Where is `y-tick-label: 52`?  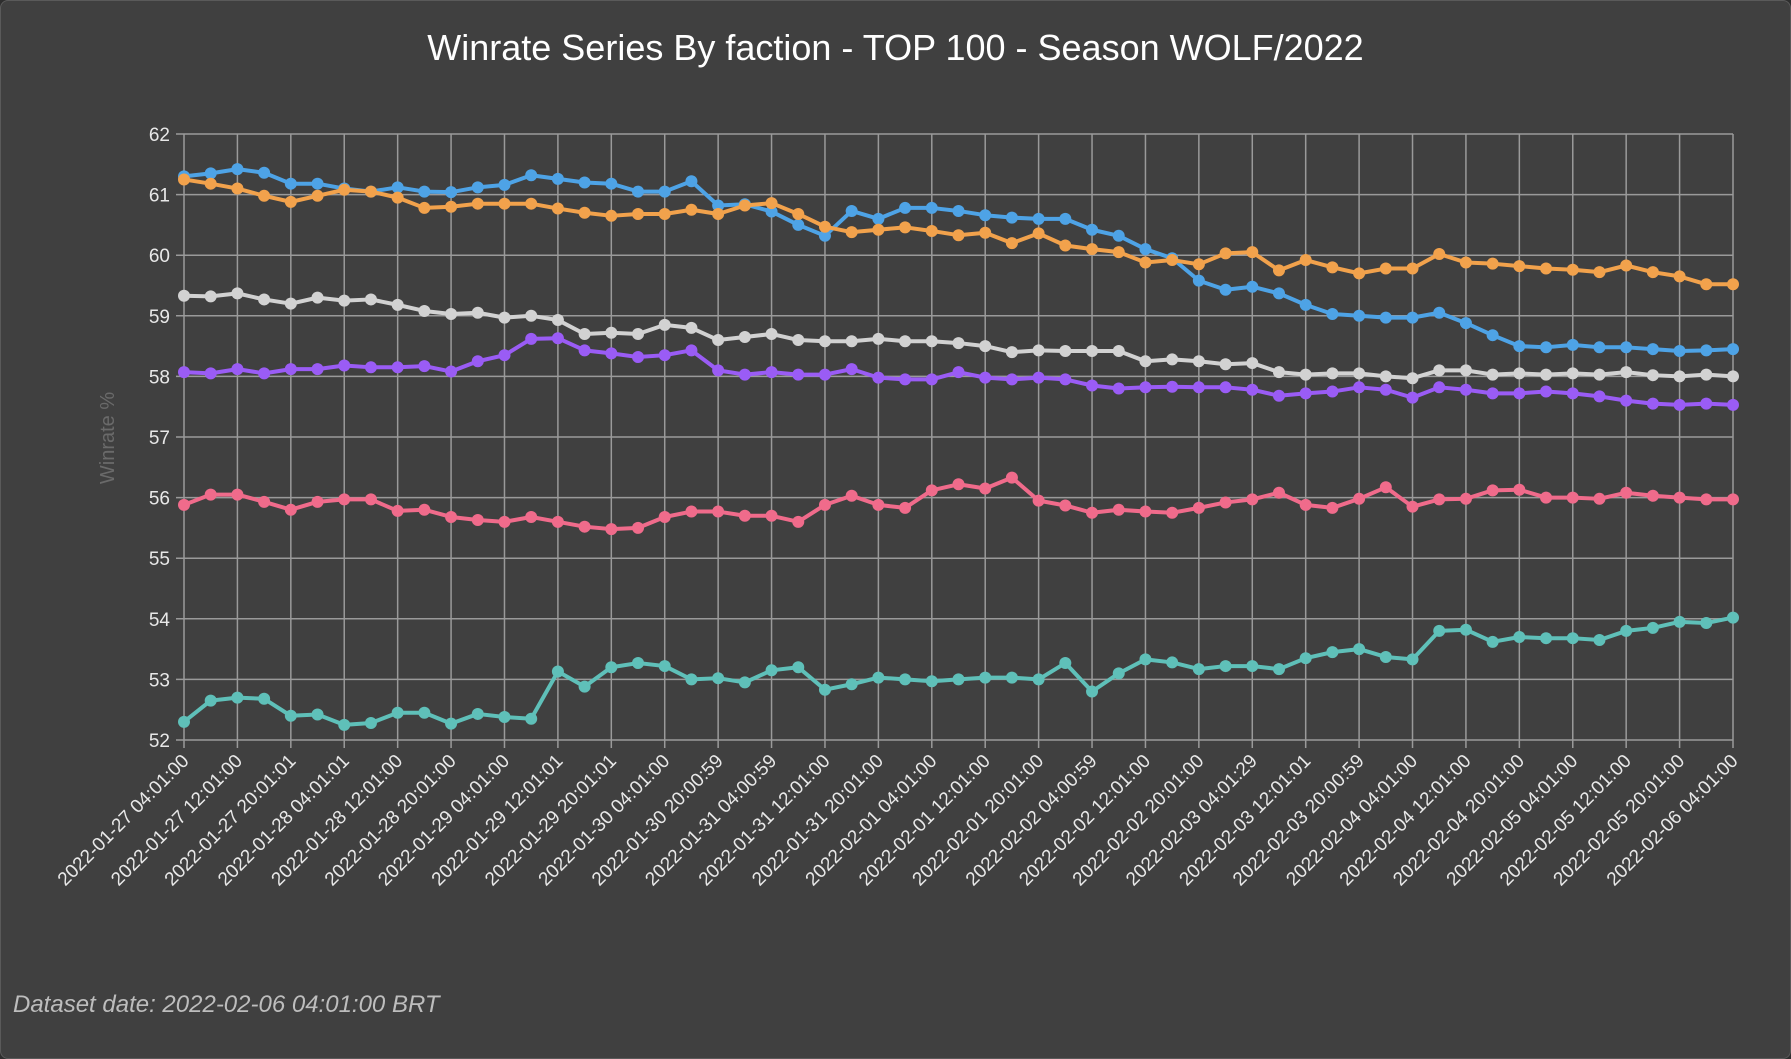
y-tick-label: 52 is located at coordinates (159, 741).